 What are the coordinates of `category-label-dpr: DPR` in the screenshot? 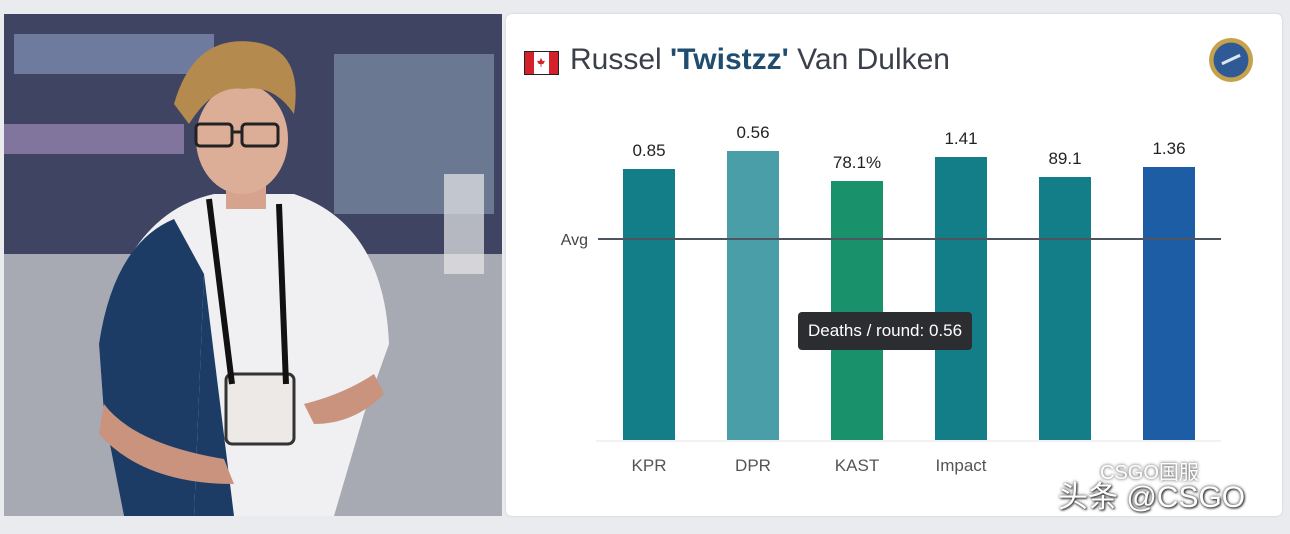 It's located at (753, 465).